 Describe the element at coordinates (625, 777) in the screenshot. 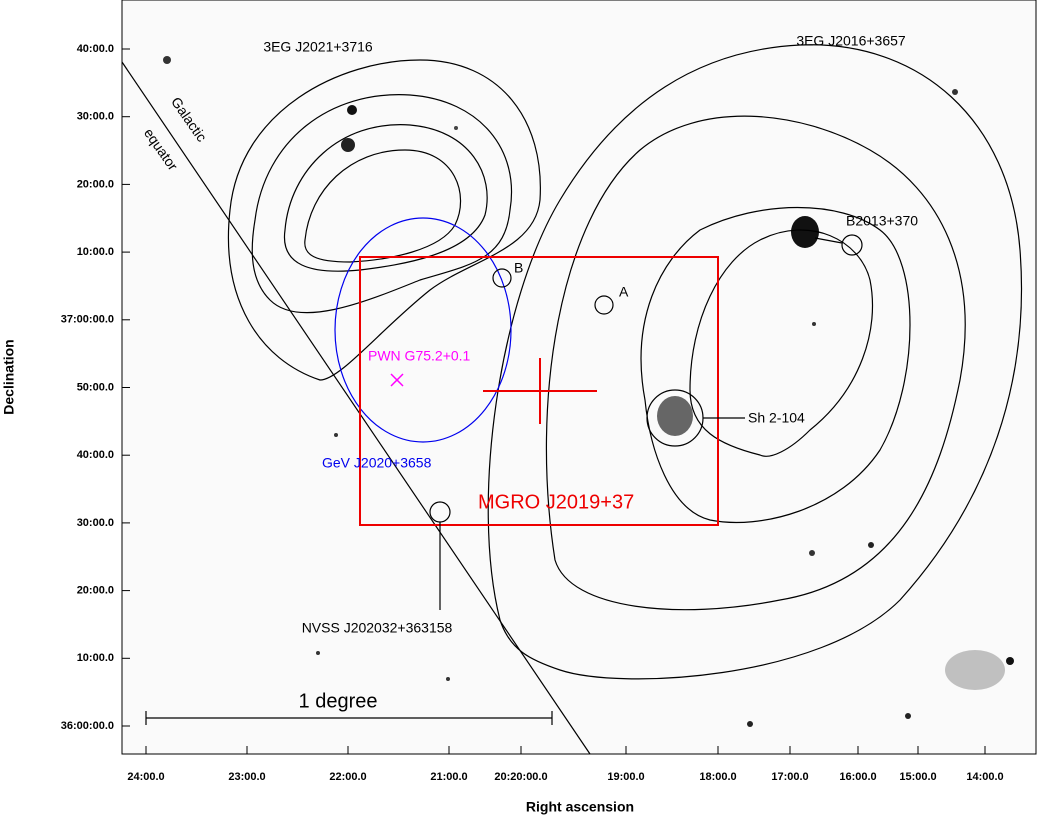

I see `x-tick-label: 19:00.0` at that location.